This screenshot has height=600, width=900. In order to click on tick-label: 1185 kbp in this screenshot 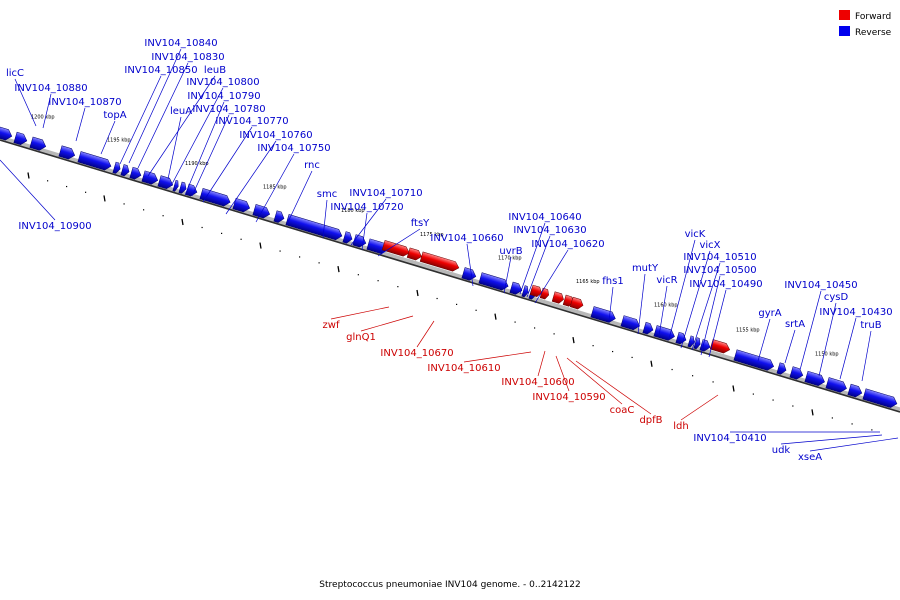, I will do `click(275, 188)`.